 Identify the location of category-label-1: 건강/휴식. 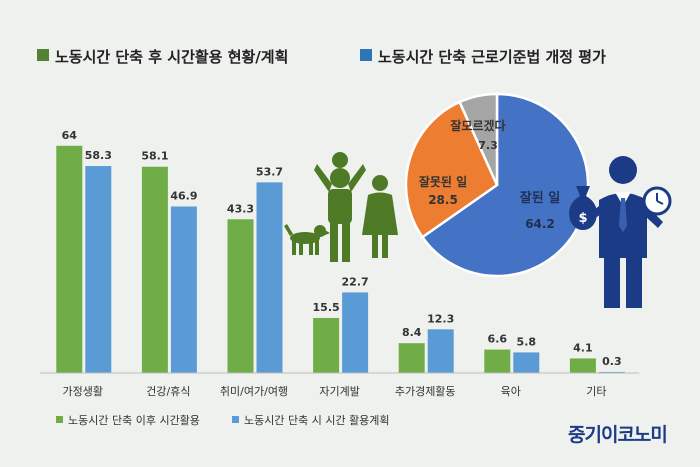
(168, 391).